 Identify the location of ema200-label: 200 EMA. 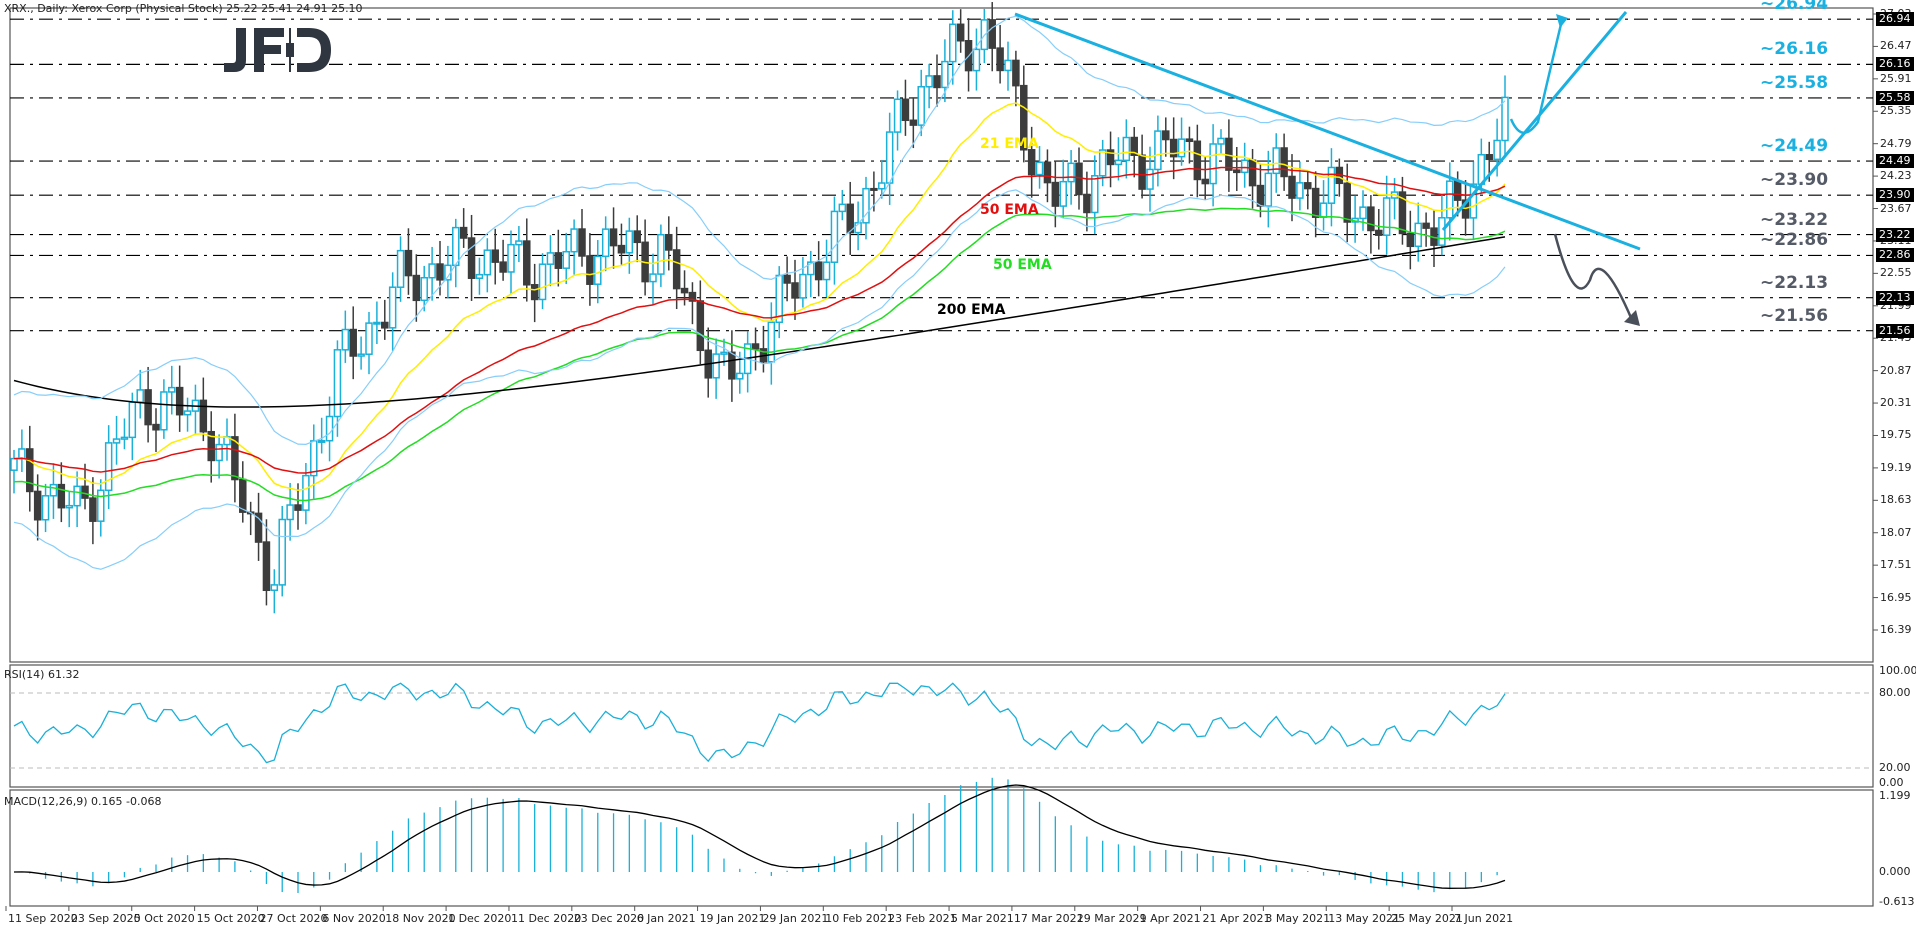
(971, 310).